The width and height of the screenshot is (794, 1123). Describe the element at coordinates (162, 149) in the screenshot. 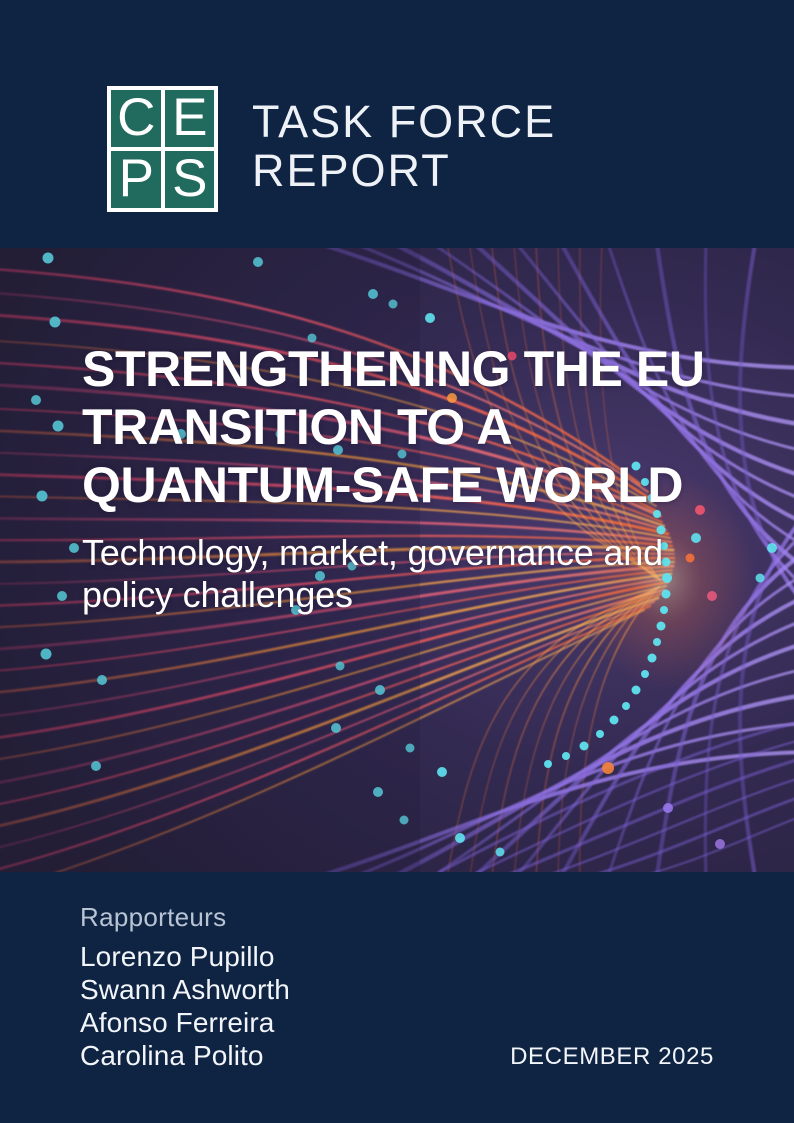

I see `ceps-logo: C E P S` at that location.